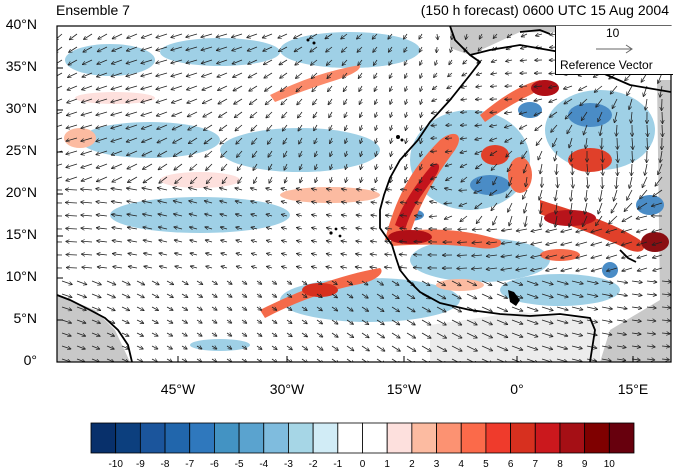  Describe the element at coordinates (276, 438) in the screenshot. I see `colorbar-cell` at that location.